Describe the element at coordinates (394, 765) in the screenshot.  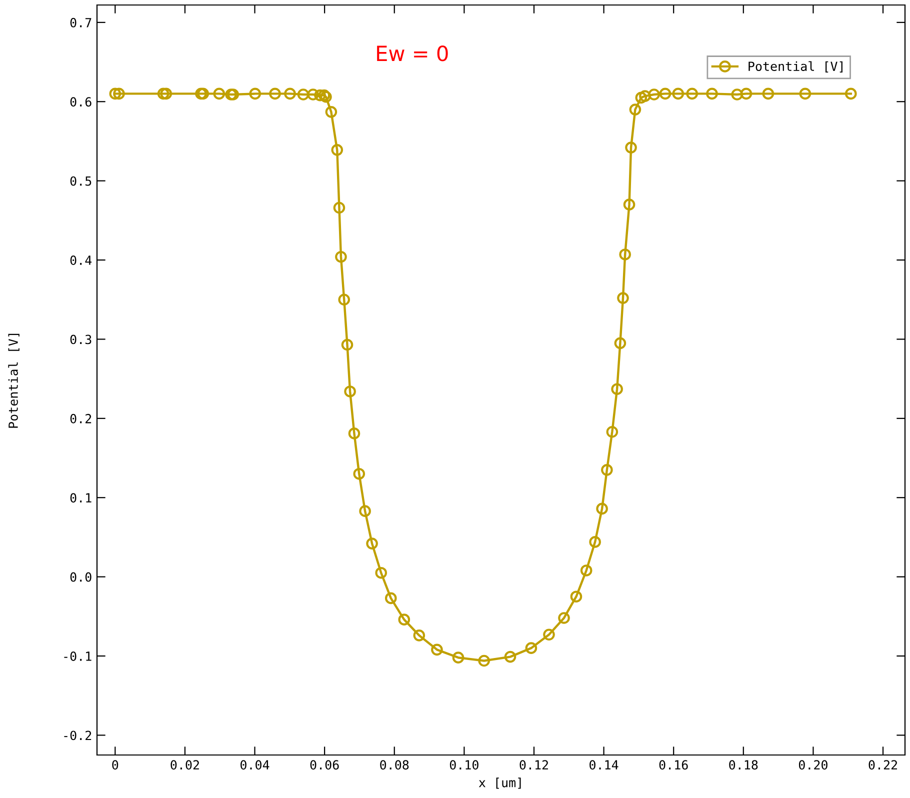
I see `x-tick-label: 0.08` at that location.